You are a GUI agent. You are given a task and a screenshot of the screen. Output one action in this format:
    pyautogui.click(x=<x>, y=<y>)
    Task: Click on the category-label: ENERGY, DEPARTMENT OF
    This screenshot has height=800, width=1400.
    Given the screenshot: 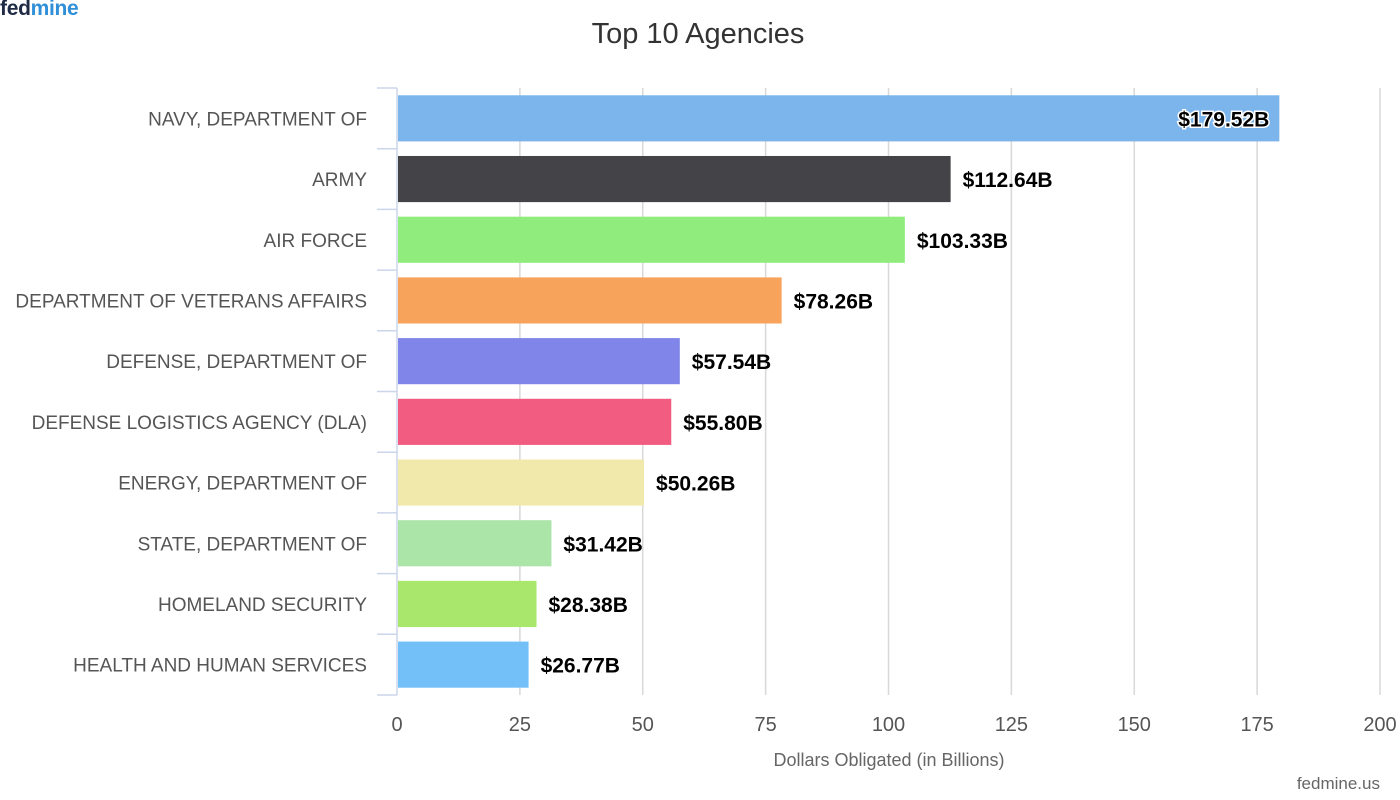 What is the action you would take?
    pyautogui.click(x=242, y=484)
    